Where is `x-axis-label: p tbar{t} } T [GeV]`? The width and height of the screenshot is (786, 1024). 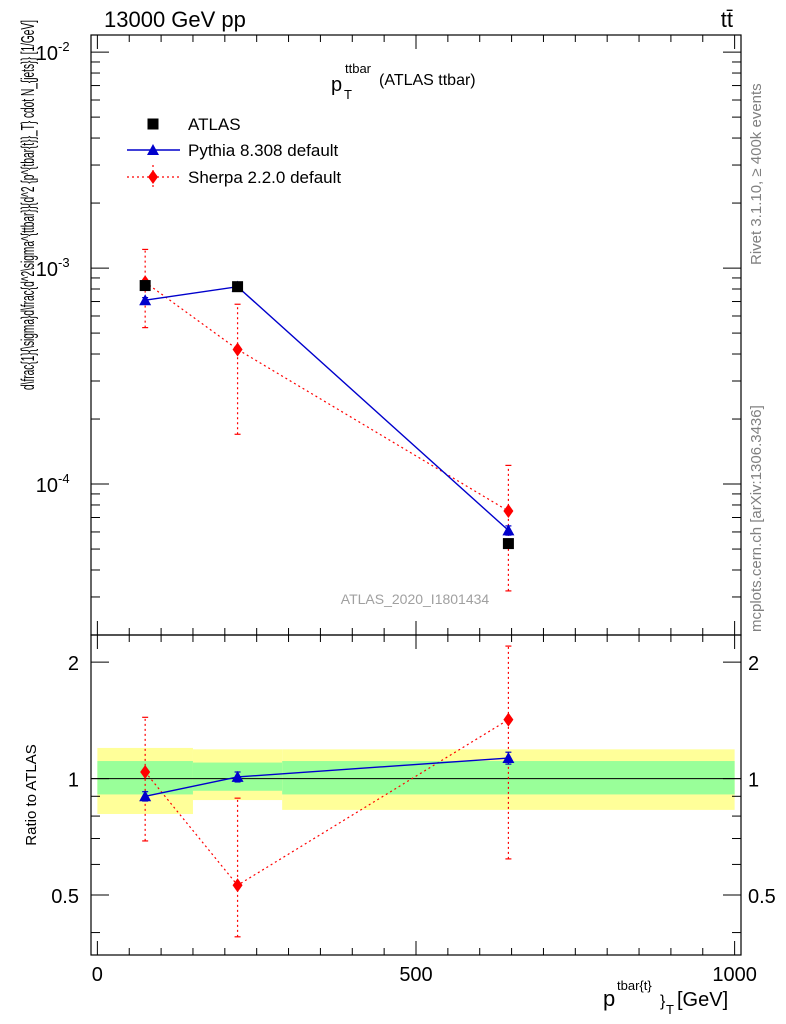
x-axis-label: p tbar{t} } T [GeV] is located at coordinates (665, 997).